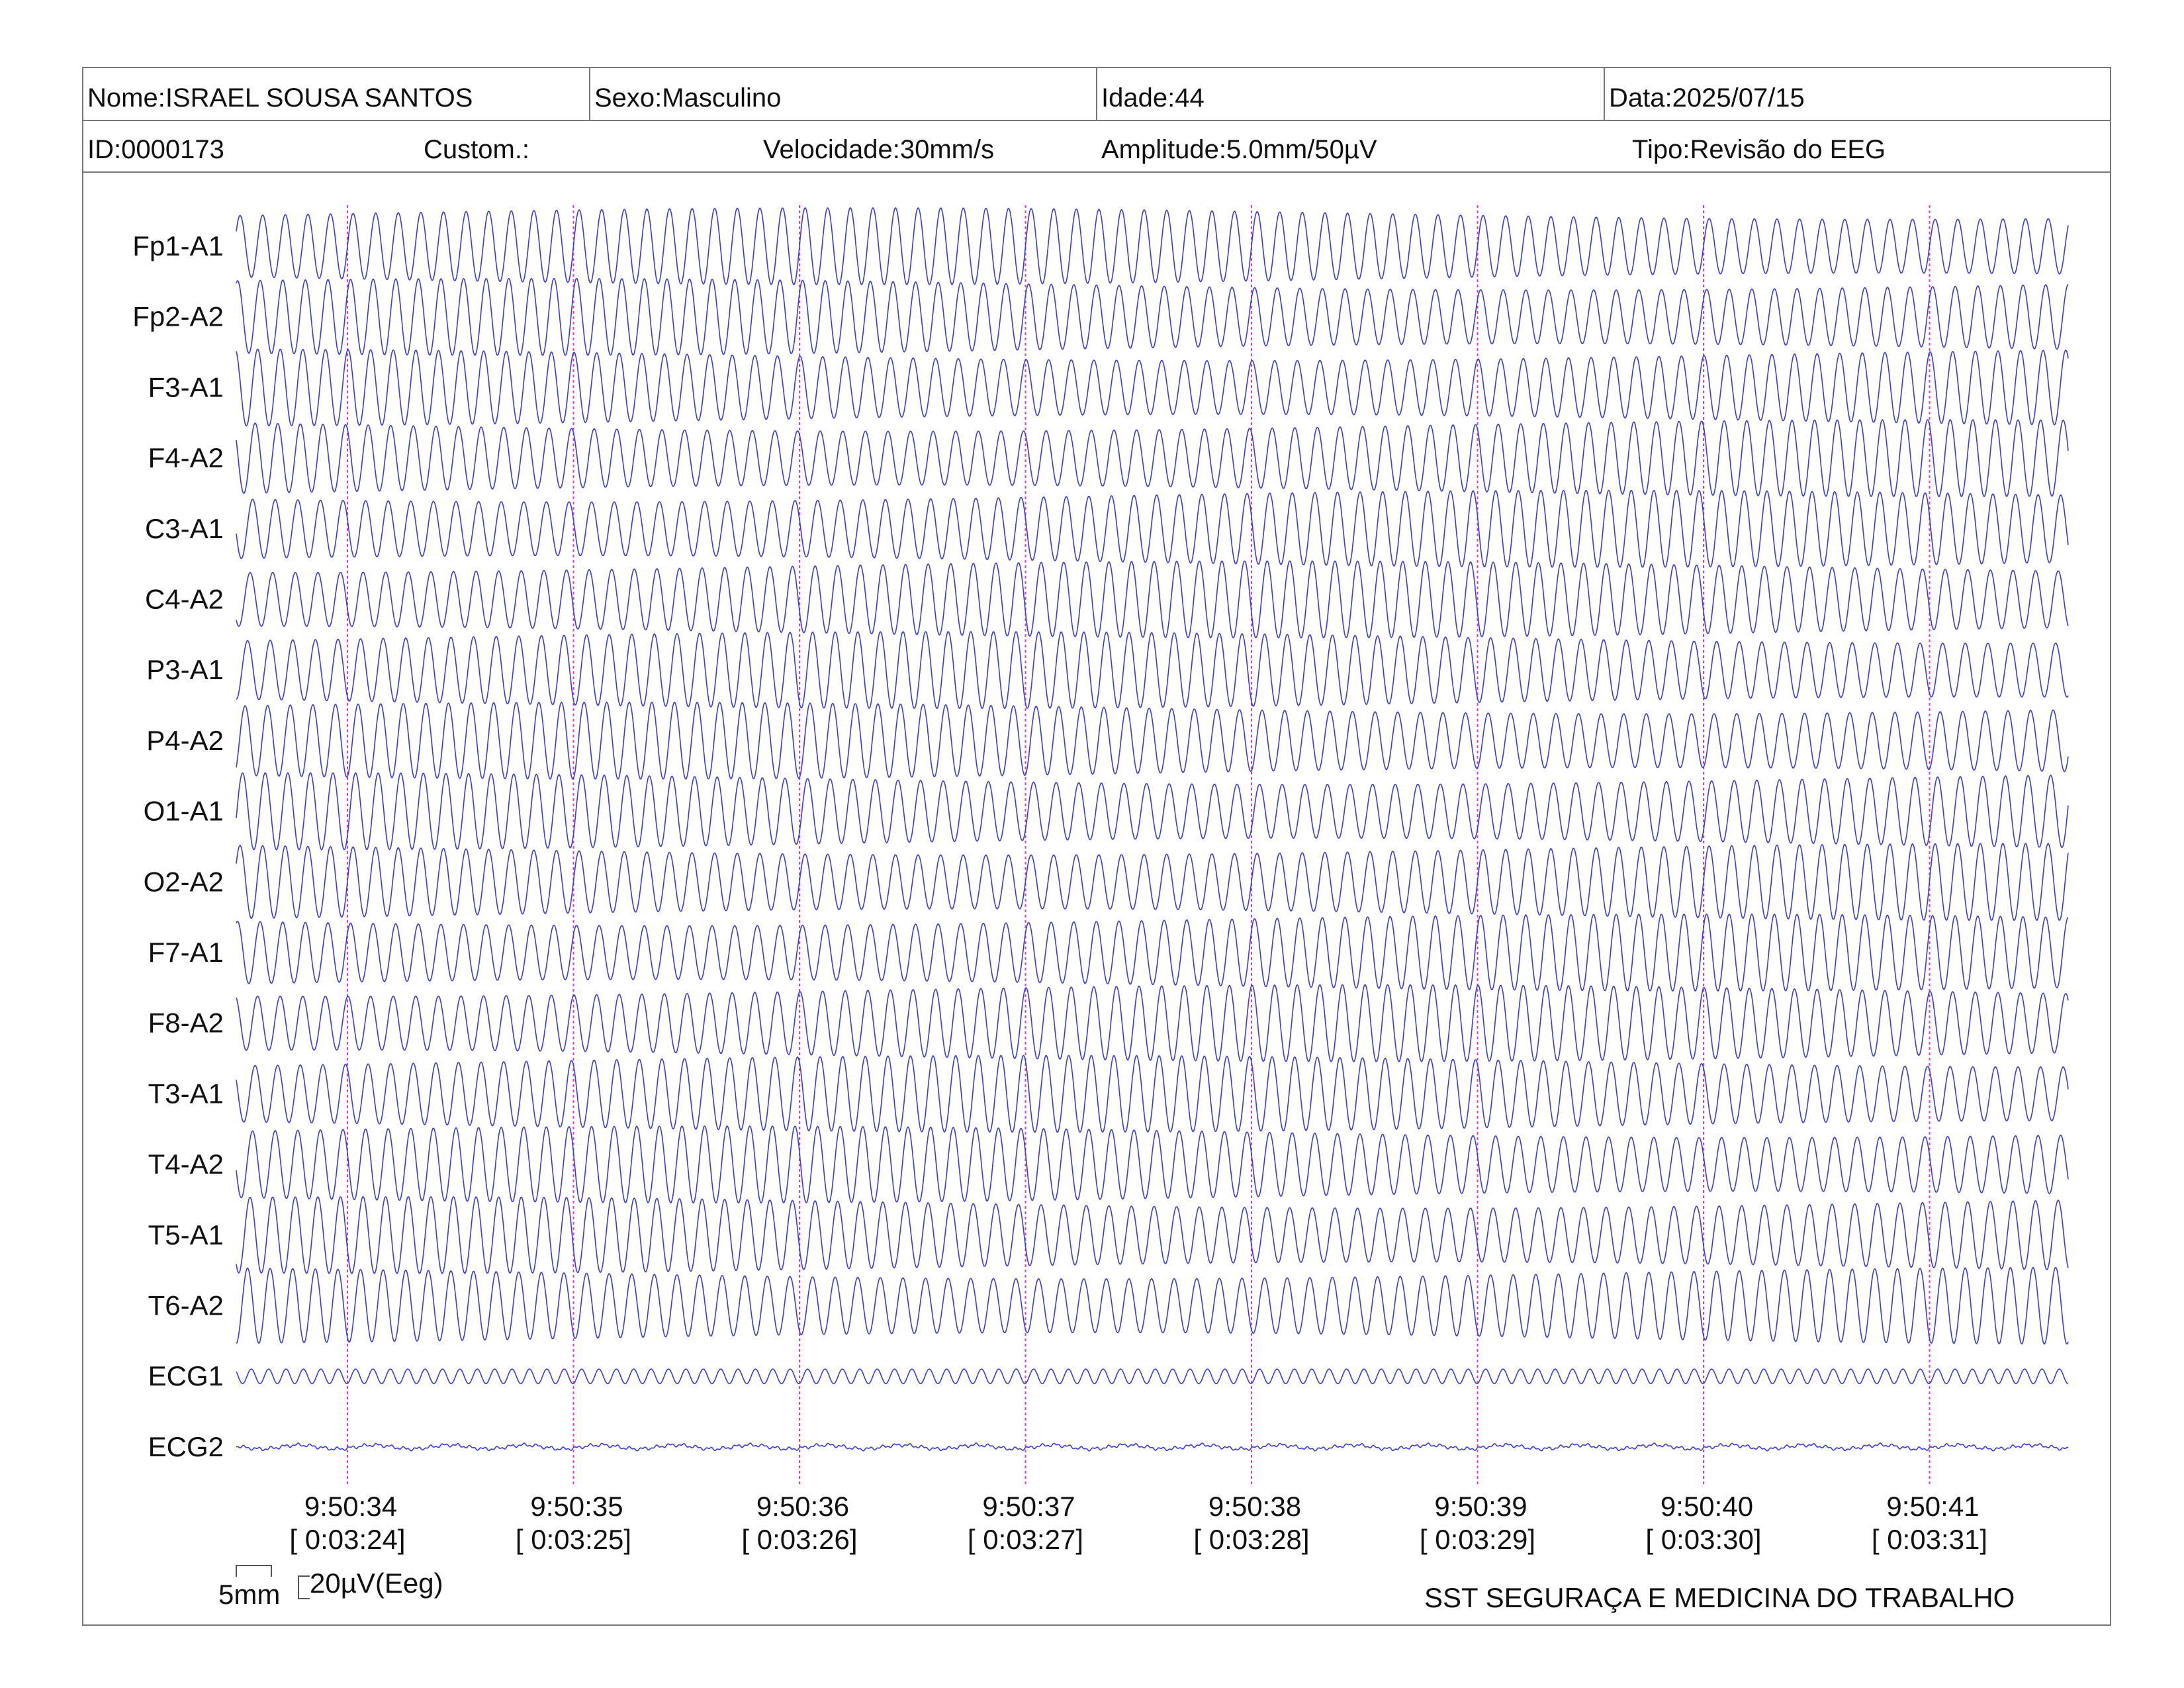 The height and width of the screenshot is (1688, 2184). Describe the element at coordinates (1152, 387) in the screenshot. I see `trace-f3-a1` at that location.